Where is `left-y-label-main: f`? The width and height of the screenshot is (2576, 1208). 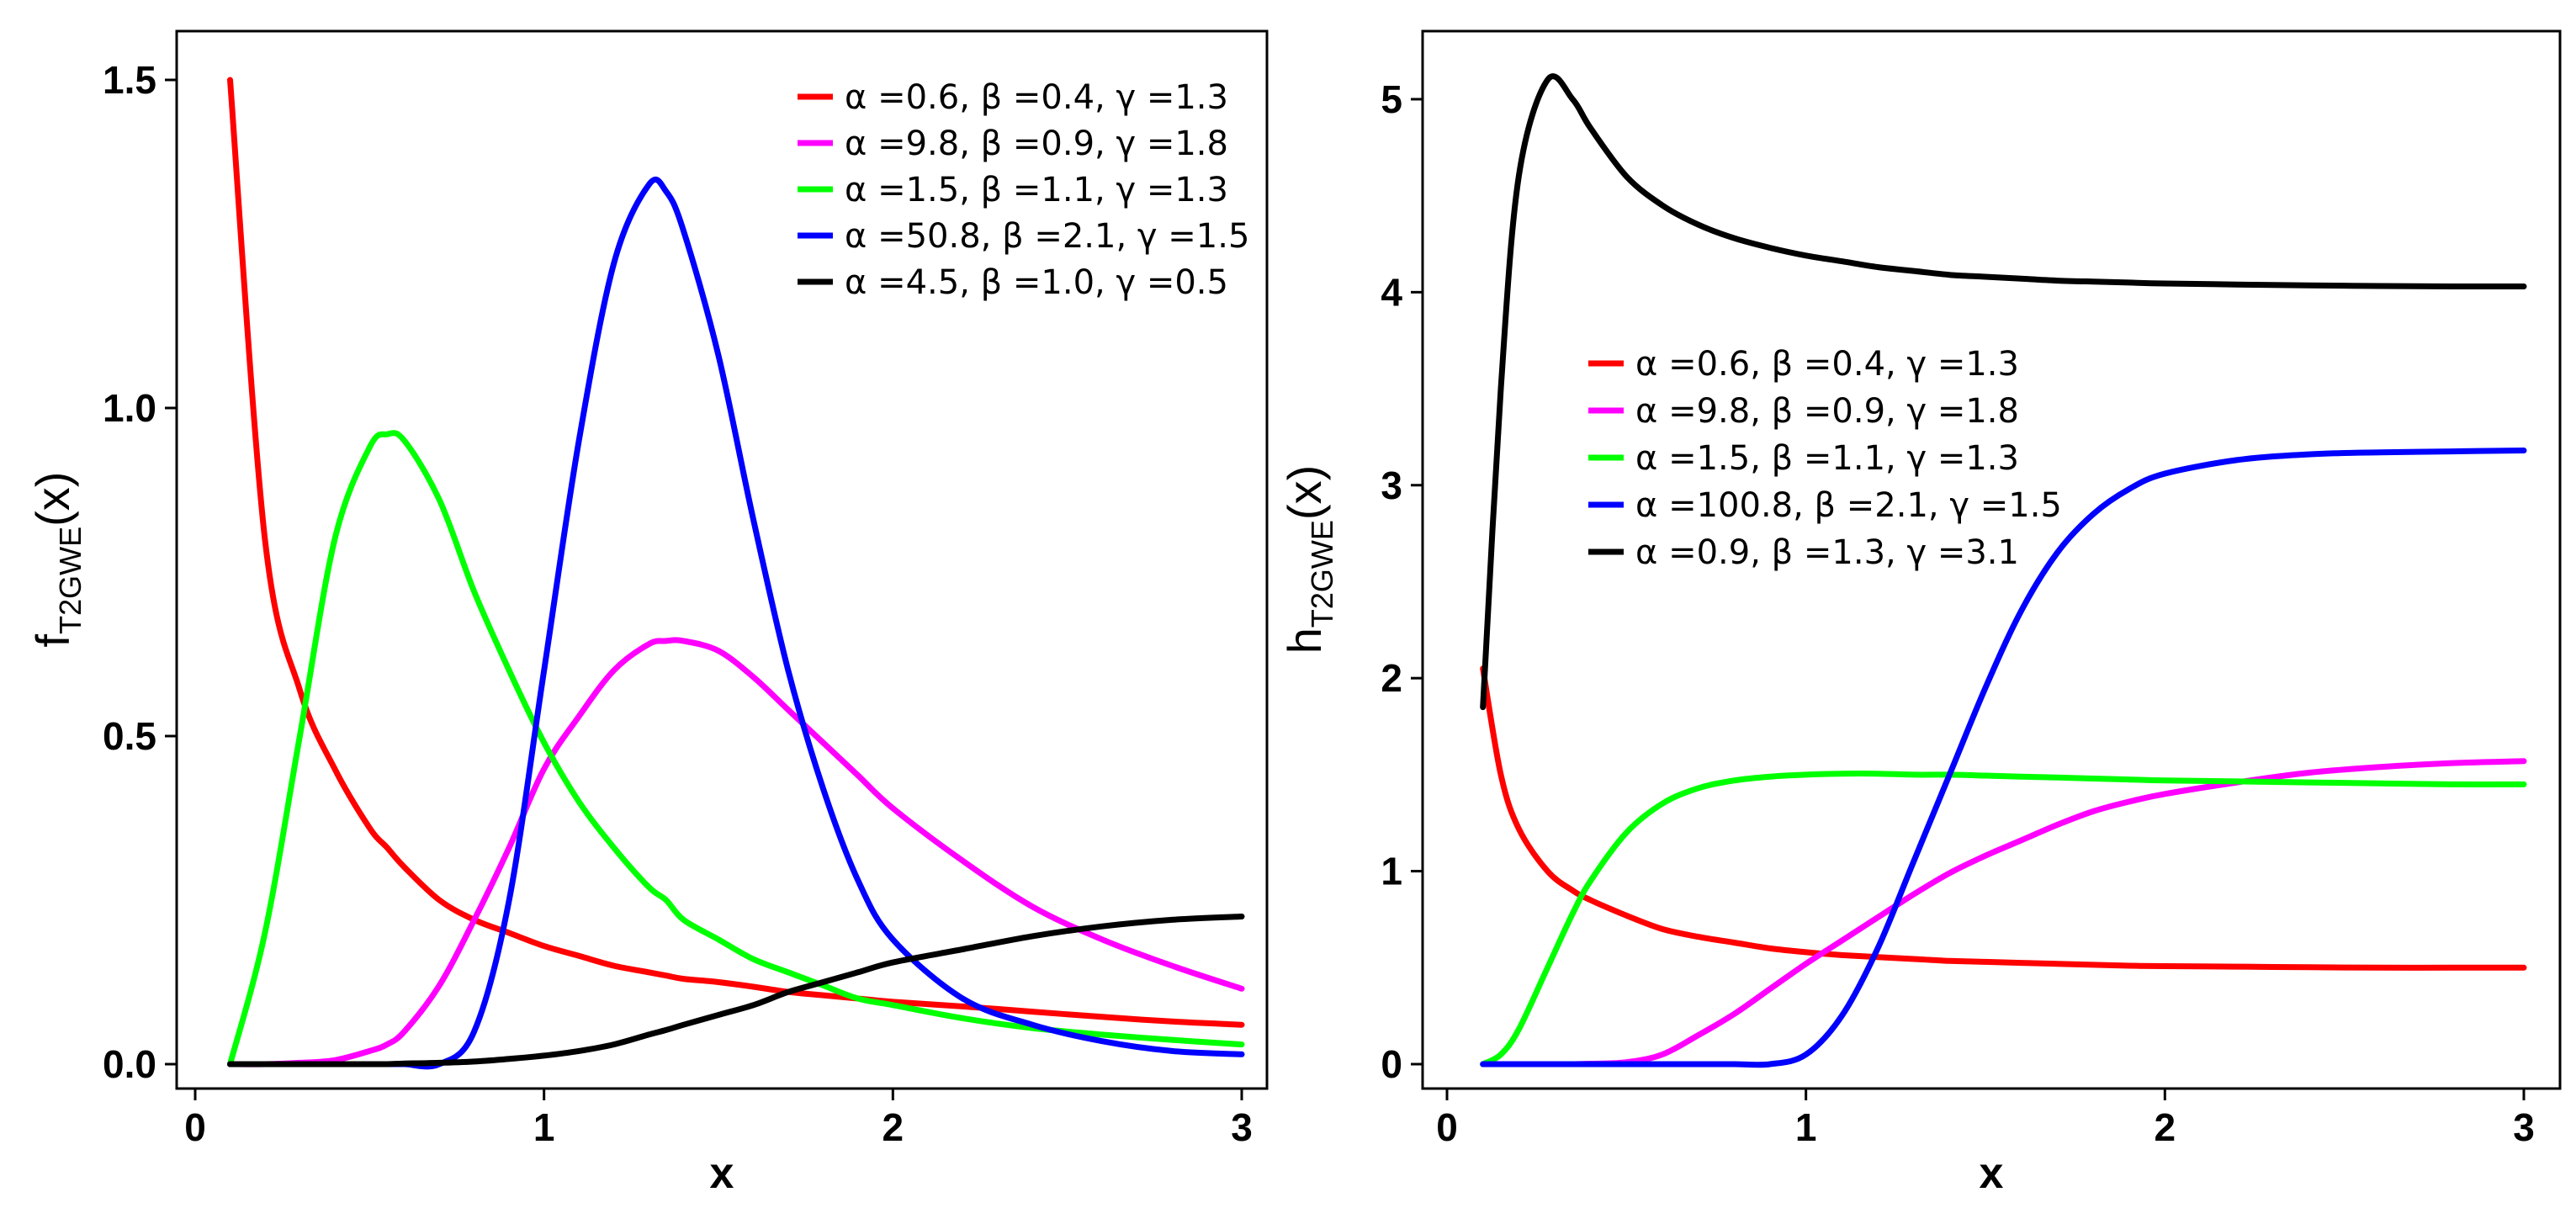 left-y-label-main: f is located at coordinates (52, 640).